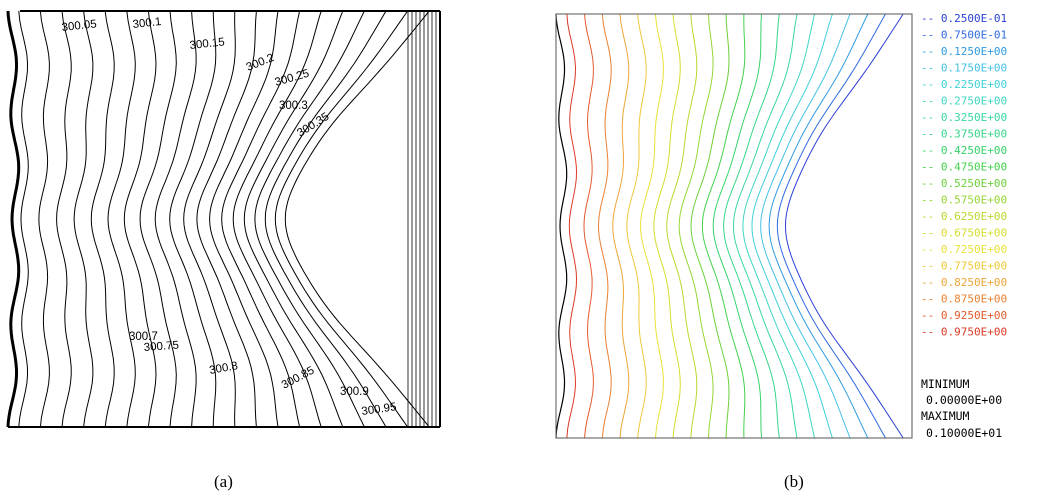  What do you see at coordinates (964, 183) in the screenshot?
I see `legend-entry: -- 0.5250E+00` at bounding box center [964, 183].